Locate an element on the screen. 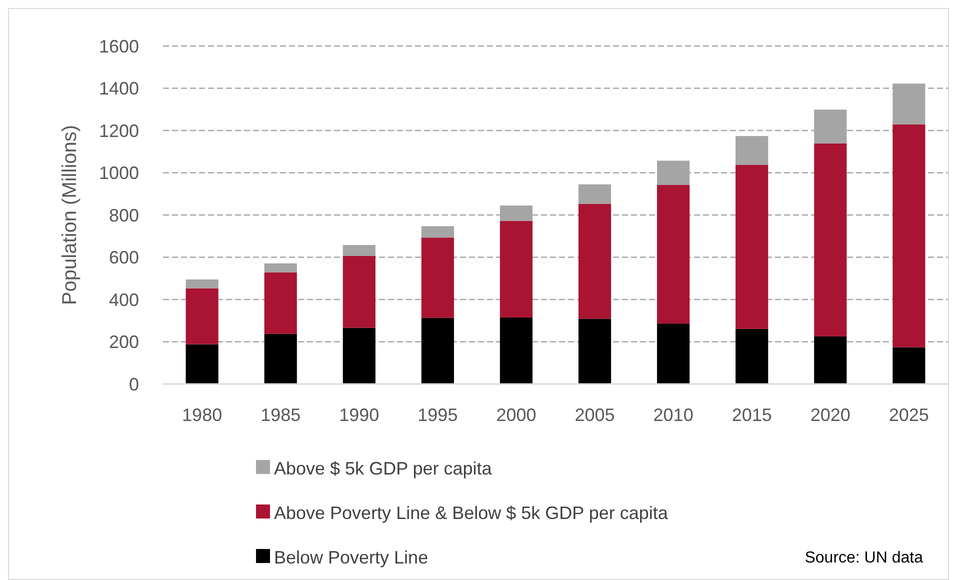 This screenshot has height=580, width=957. x-tick-label: 1980 is located at coordinates (202, 415).